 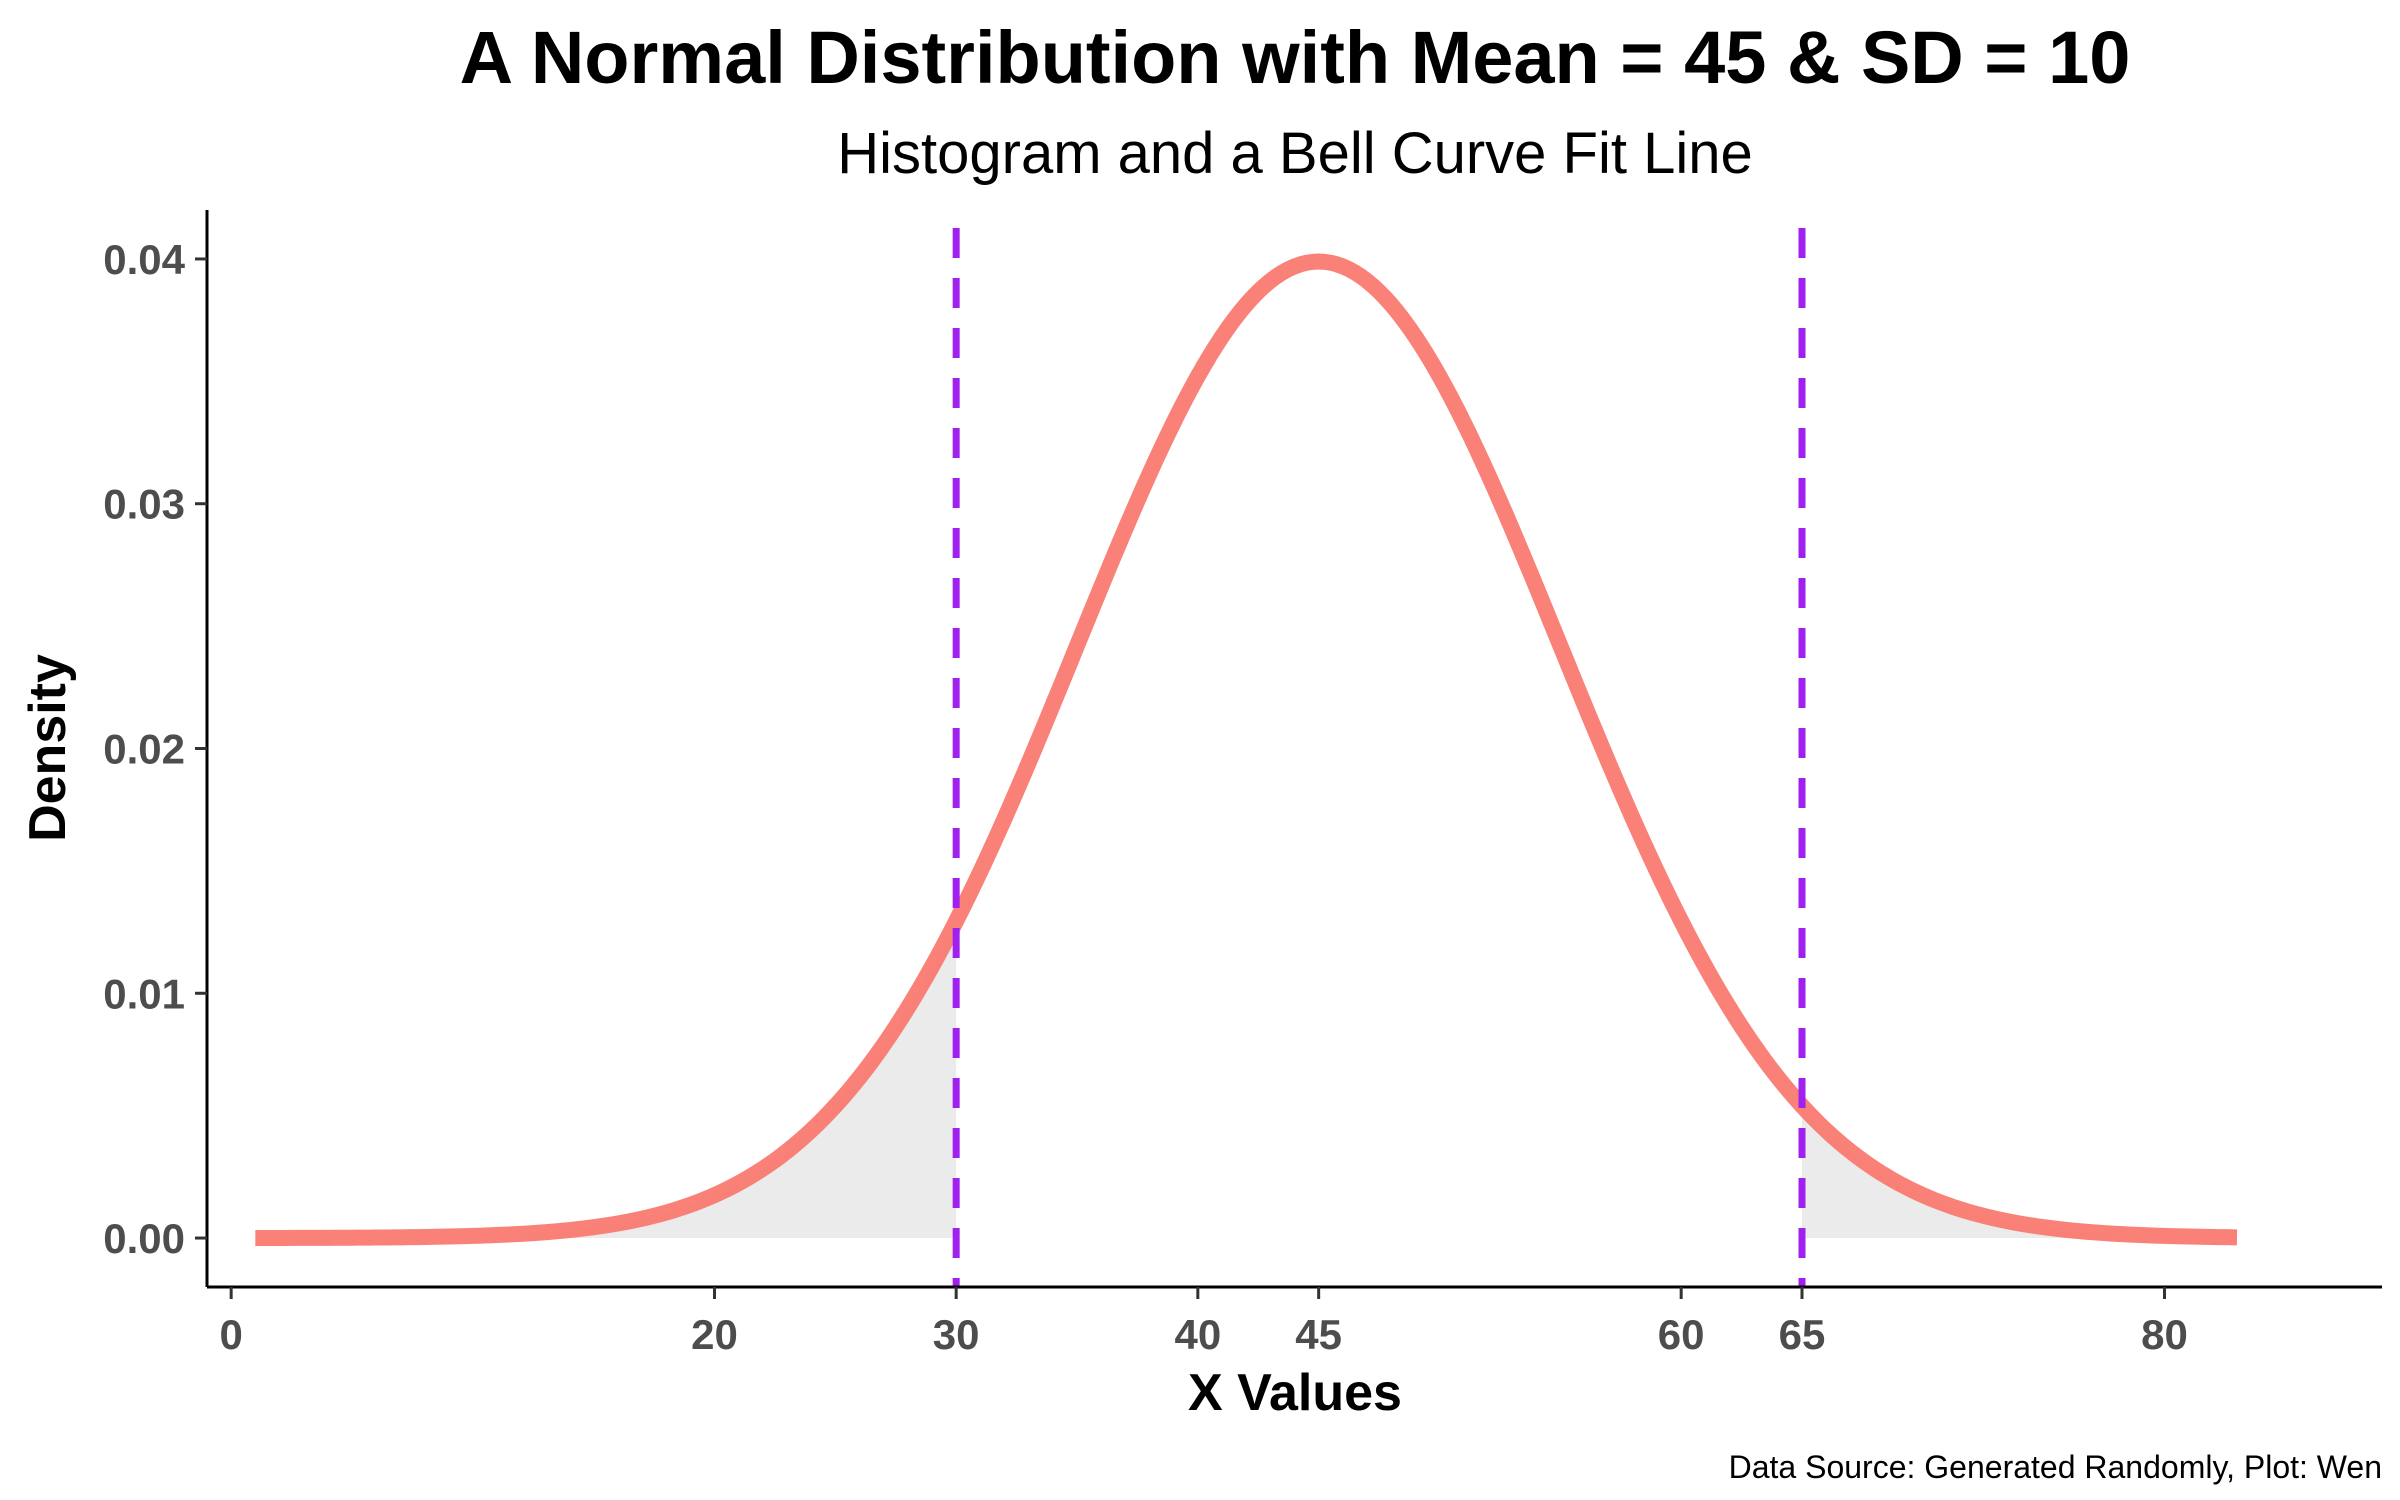 What do you see at coordinates (1681, 1334) in the screenshot?
I see `x-tick-label: 60` at bounding box center [1681, 1334].